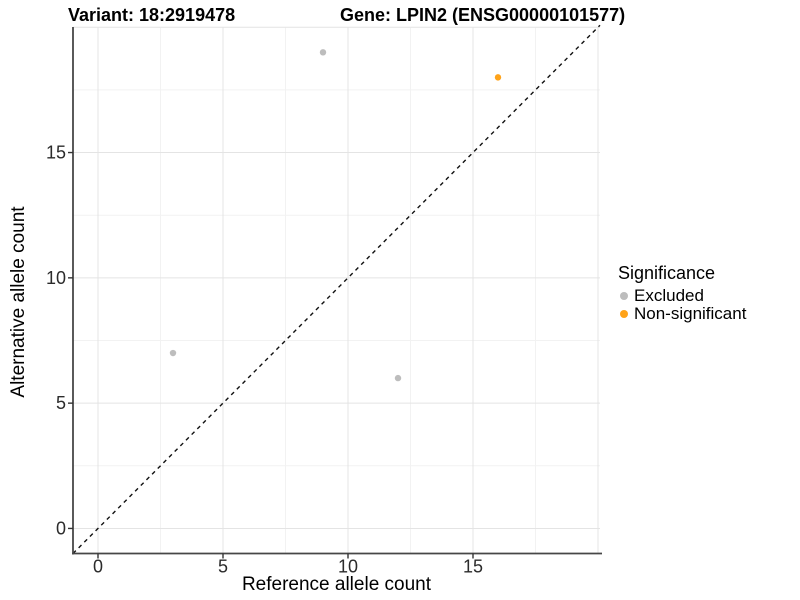 The height and width of the screenshot is (600, 800). What do you see at coordinates (667, 273) in the screenshot?
I see `legend-title: Significance` at bounding box center [667, 273].